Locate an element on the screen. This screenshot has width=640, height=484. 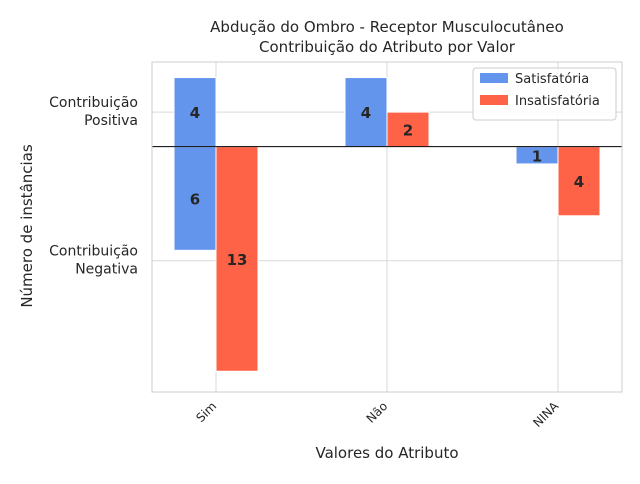
legend-label: Satisfatória is located at coordinates (552, 79).